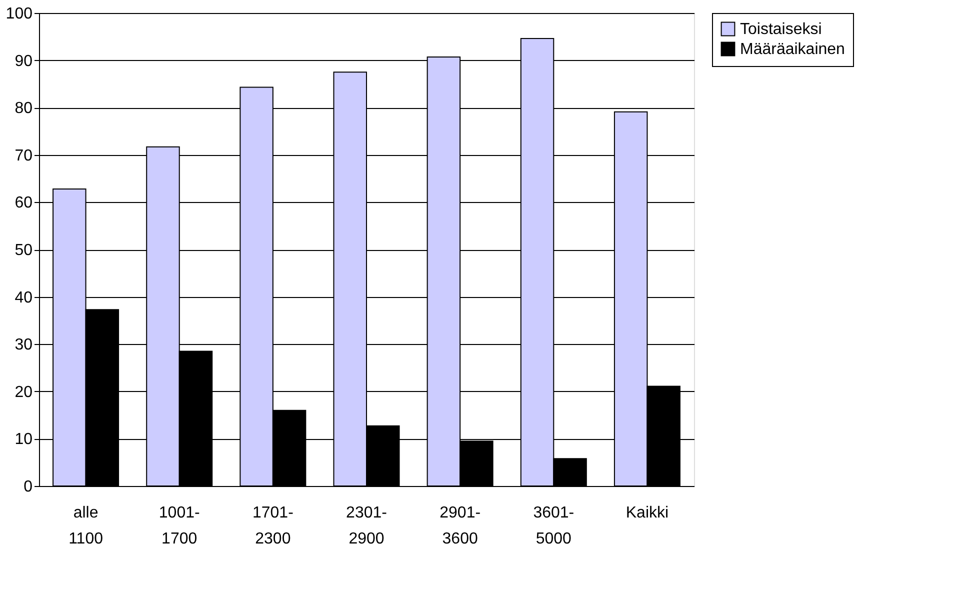  I want to click on legend-label: Toistaiseksi, so click(781, 29).